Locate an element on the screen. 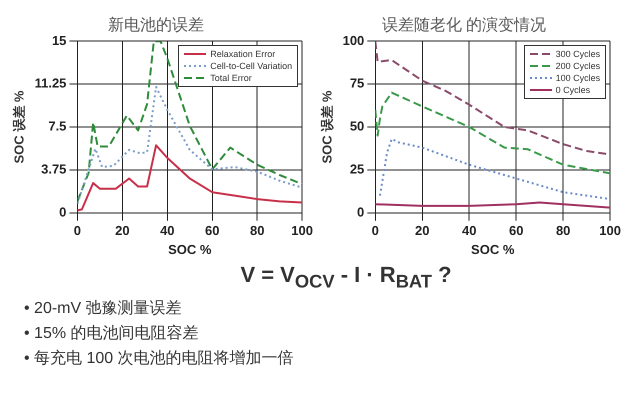  text: • 20-mV 弛豫测量误差 is located at coordinates (103, 309).